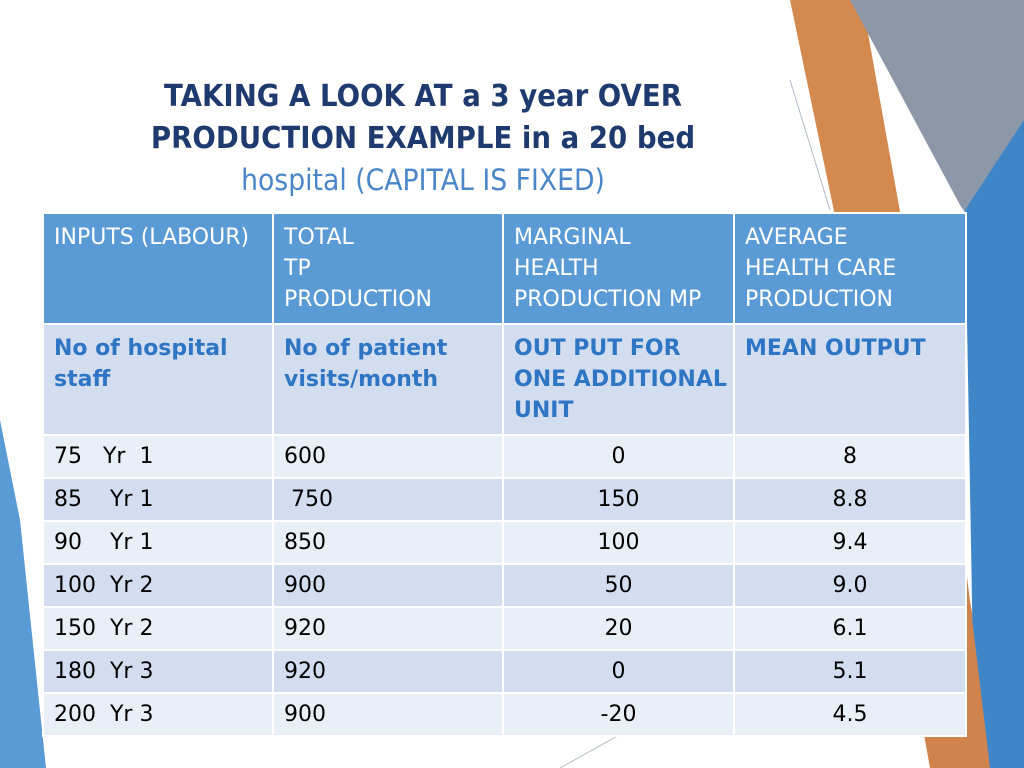 Image resolution: width=1024 pixels, height=768 pixels. Describe the element at coordinates (850, 268) in the screenshot. I see `header-average: AVERAGE HEALTH CARE PRODUCTION` at that location.